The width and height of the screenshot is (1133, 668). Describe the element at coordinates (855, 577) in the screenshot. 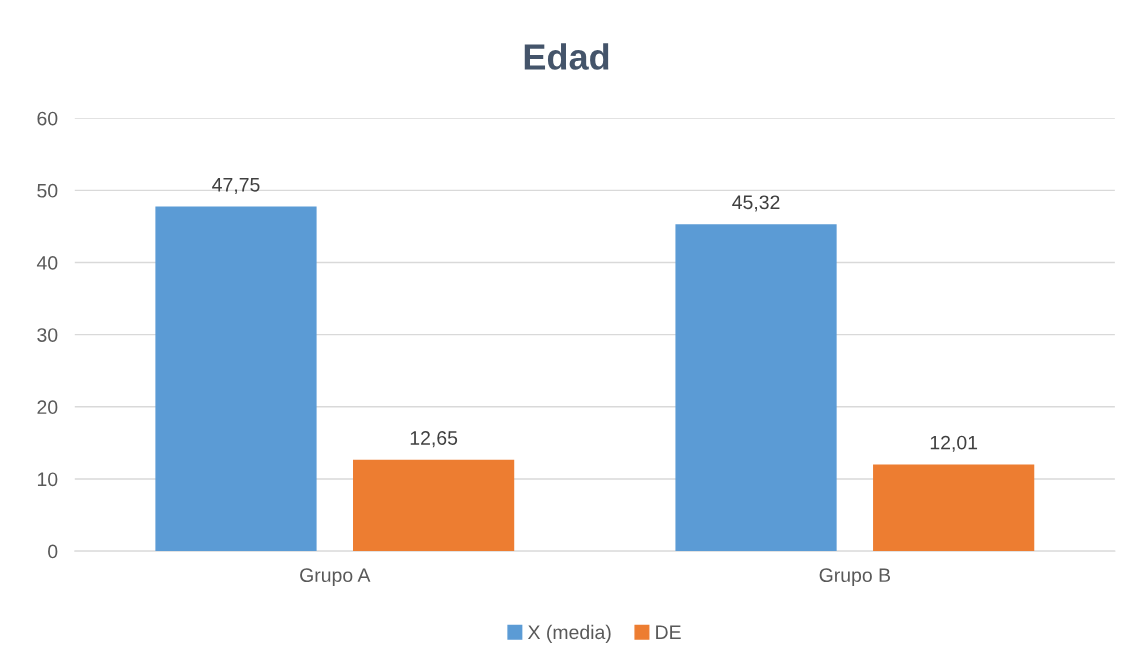

I see `x-tick-label: Grupo B` at that location.